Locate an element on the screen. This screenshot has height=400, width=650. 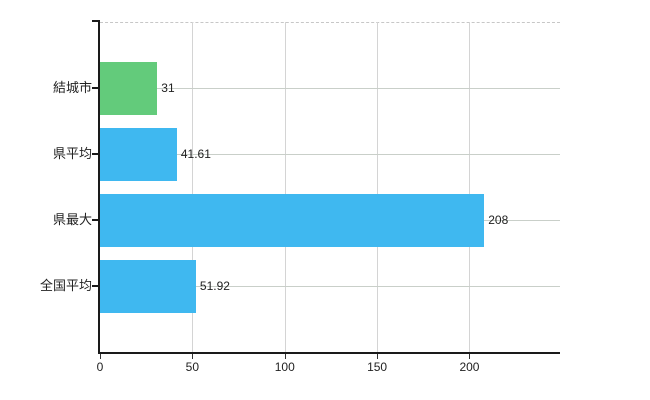
category-label: 県最大 is located at coordinates (72, 219).